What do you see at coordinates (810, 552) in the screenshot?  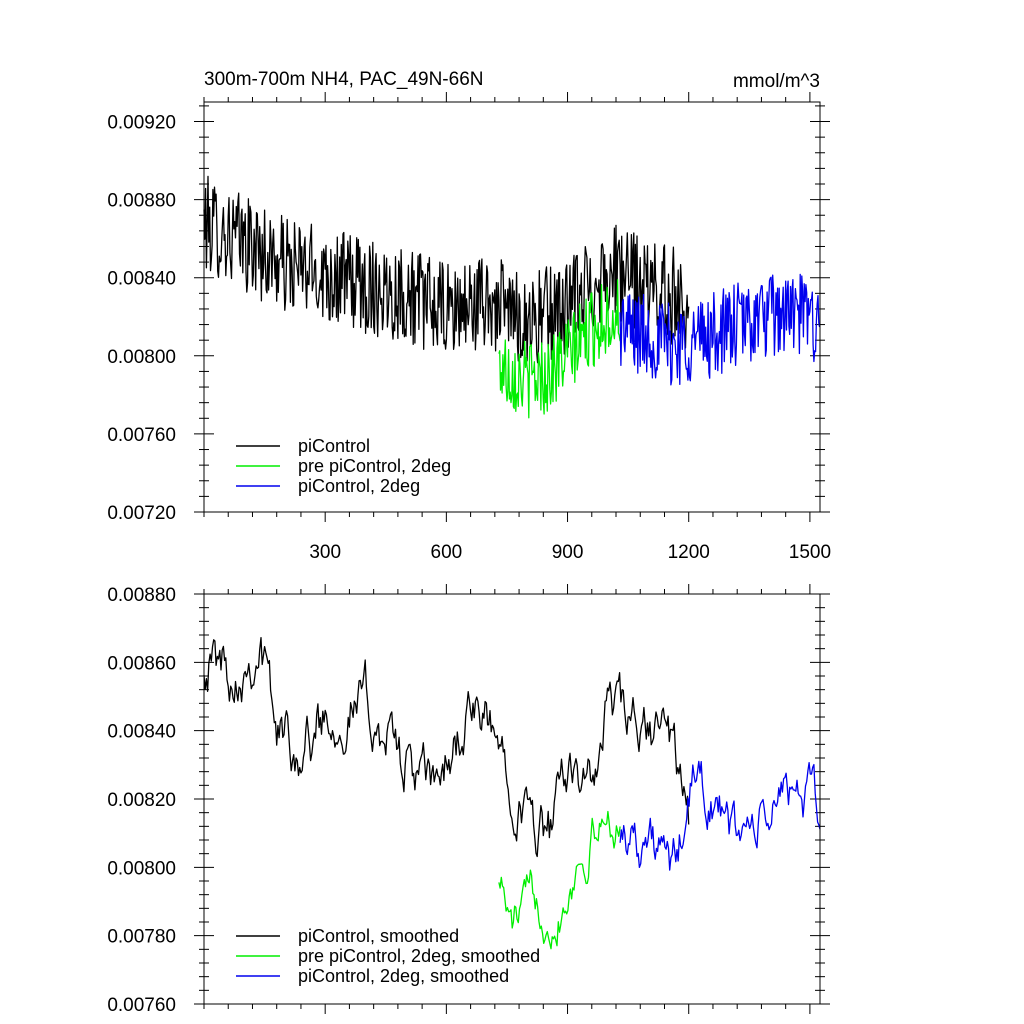 I see `x-tick-label: 1500` at bounding box center [810, 552].